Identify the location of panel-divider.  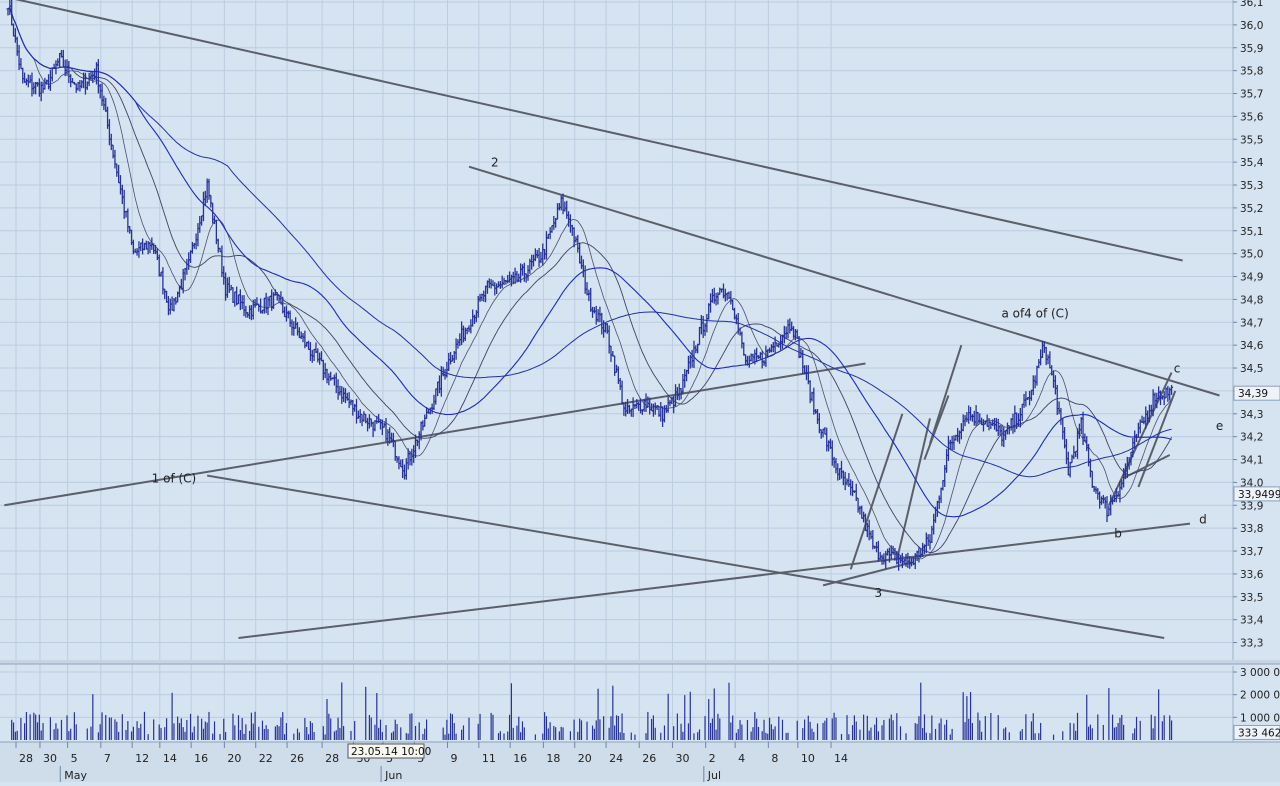
(640, 662).